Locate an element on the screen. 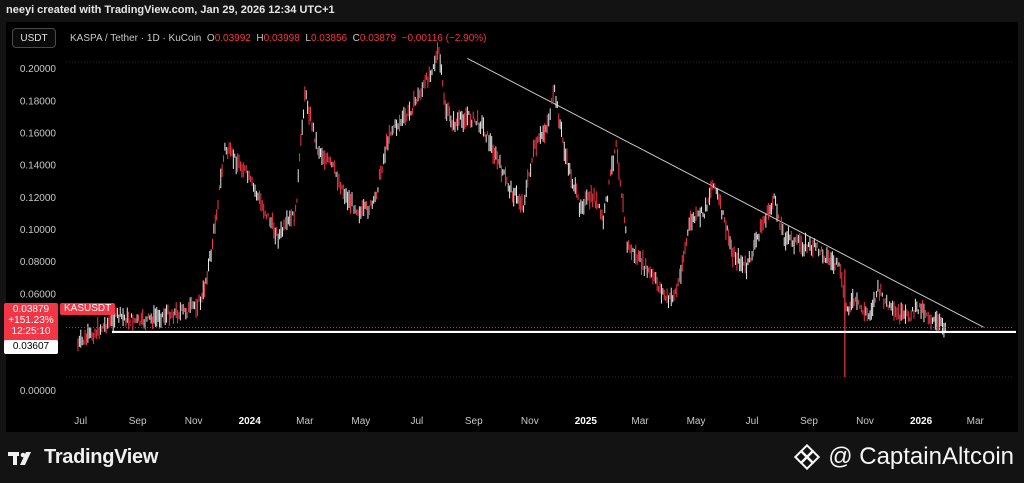 The image size is (1024, 483). high-label: H is located at coordinates (260, 38).